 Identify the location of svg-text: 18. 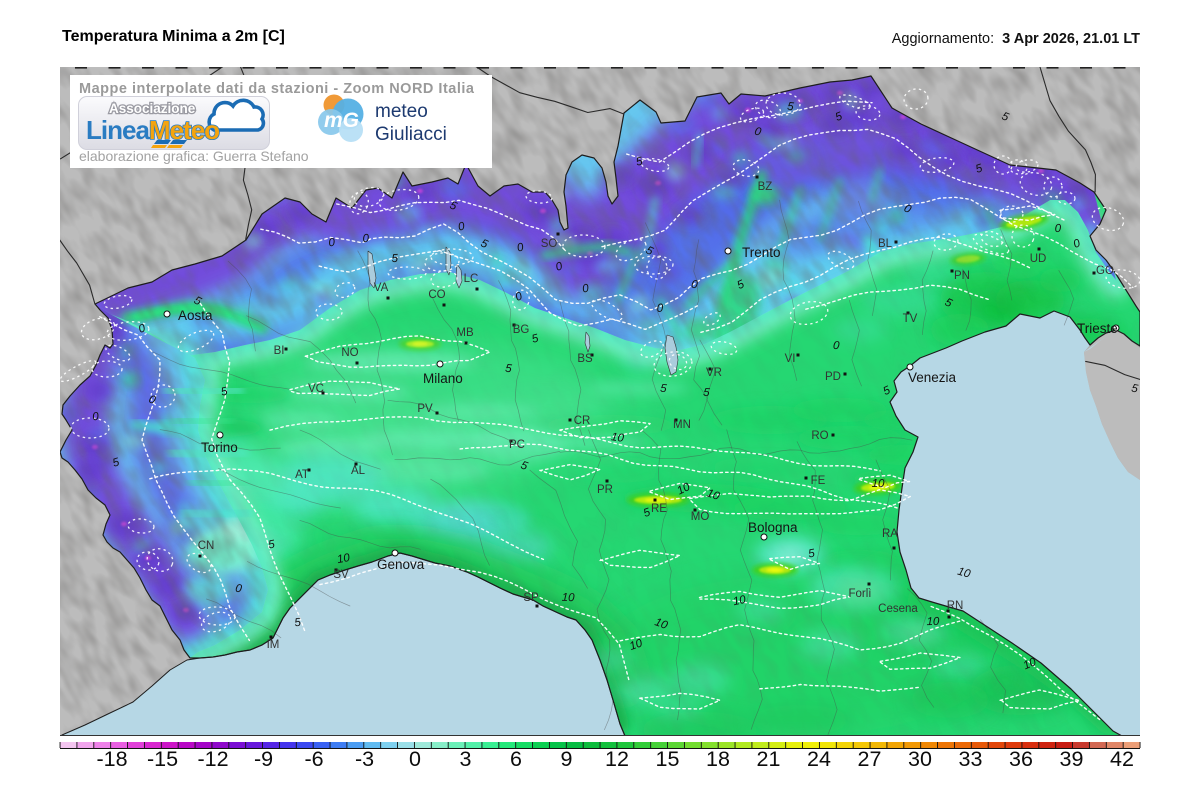
(718, 759).